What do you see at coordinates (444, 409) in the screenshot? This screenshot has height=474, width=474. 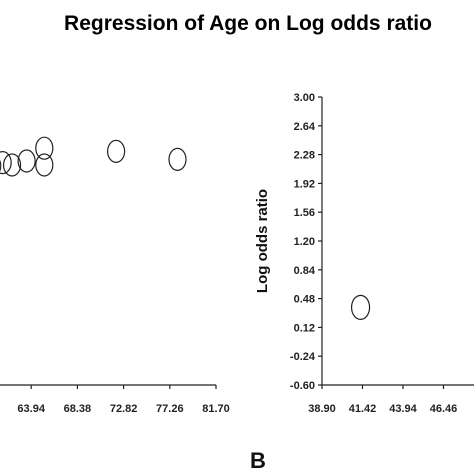 I see `panel-b-x-tick-label: 46.46` at bounding box center [444, 409].